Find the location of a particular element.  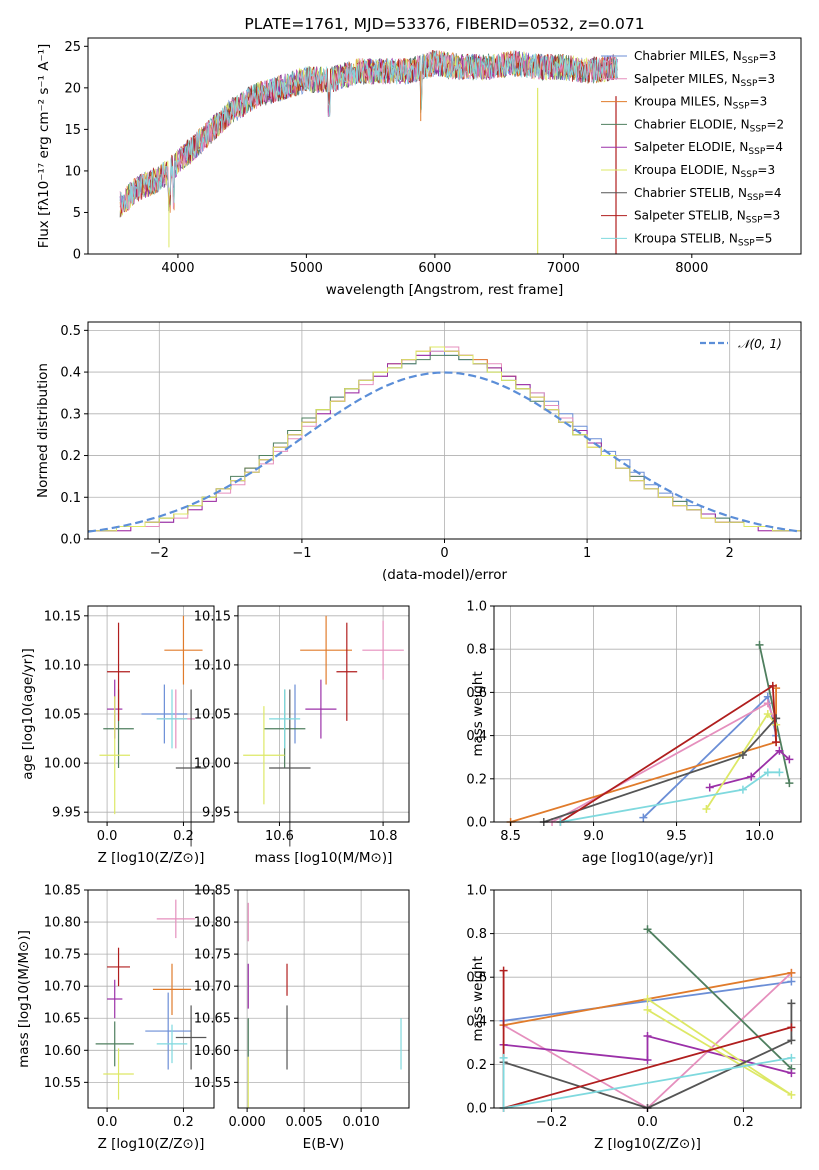

spectrum-line is located at coordinates (368, 130).